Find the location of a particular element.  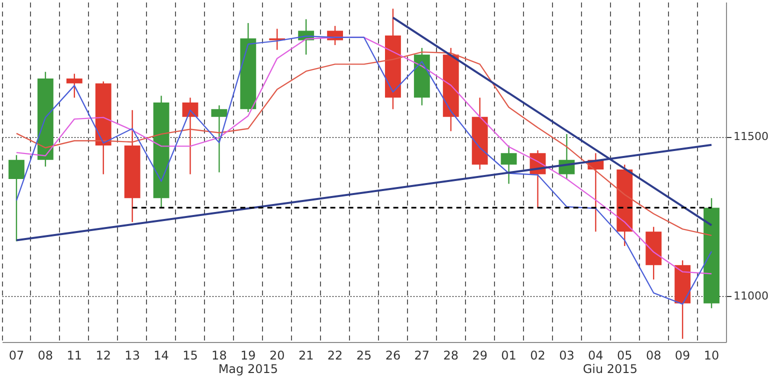

x-tick-label: 05 is located at coordinates (624, 355).